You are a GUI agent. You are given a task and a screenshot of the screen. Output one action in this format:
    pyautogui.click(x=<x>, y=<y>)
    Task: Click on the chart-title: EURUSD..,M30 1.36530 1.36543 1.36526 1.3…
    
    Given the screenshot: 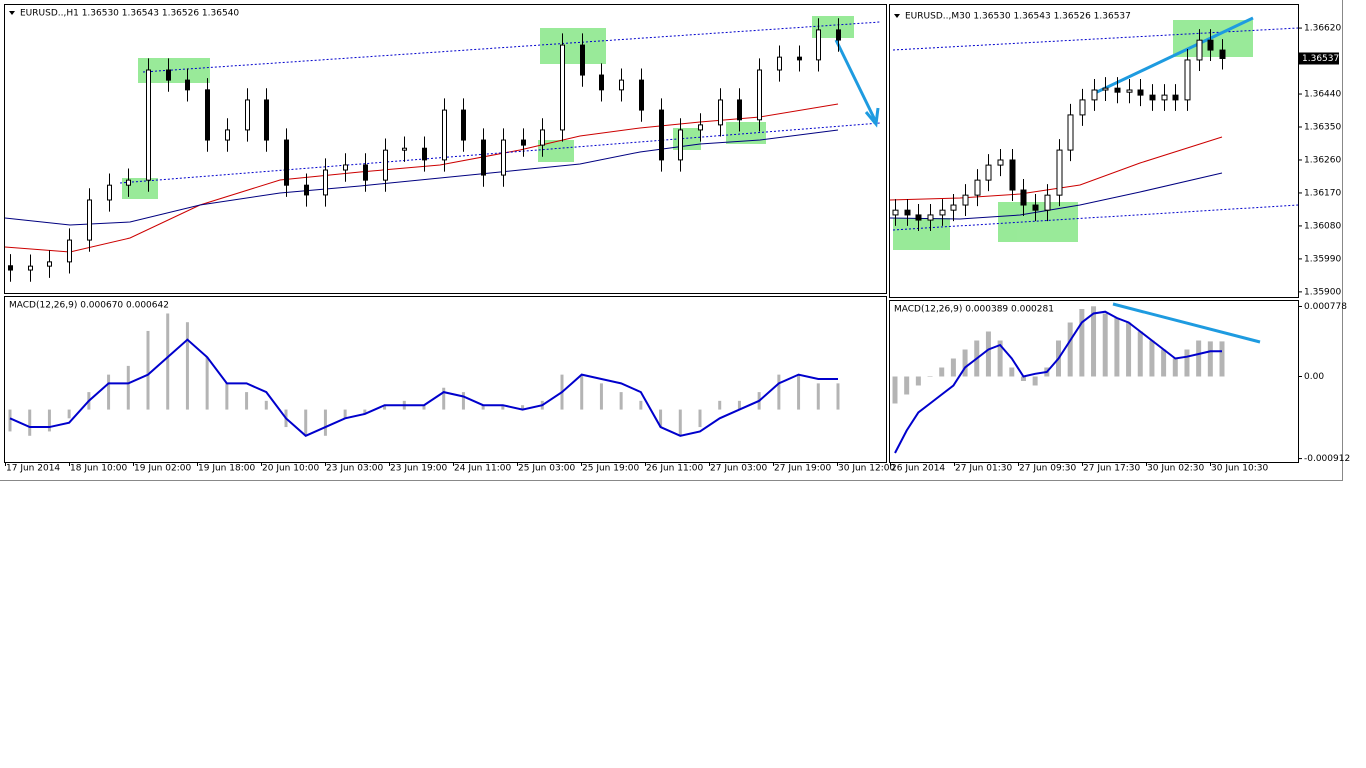 What is the action you would take?
    pyautogui.click(x=1018, y=17)
    